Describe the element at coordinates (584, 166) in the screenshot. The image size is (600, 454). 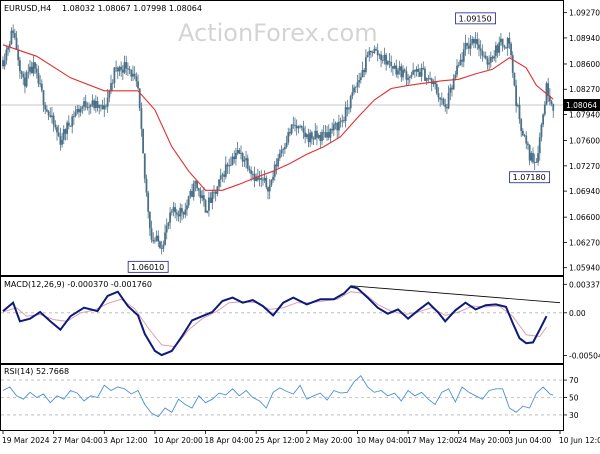
I see `price-axis-label: 1.07270` at that location.